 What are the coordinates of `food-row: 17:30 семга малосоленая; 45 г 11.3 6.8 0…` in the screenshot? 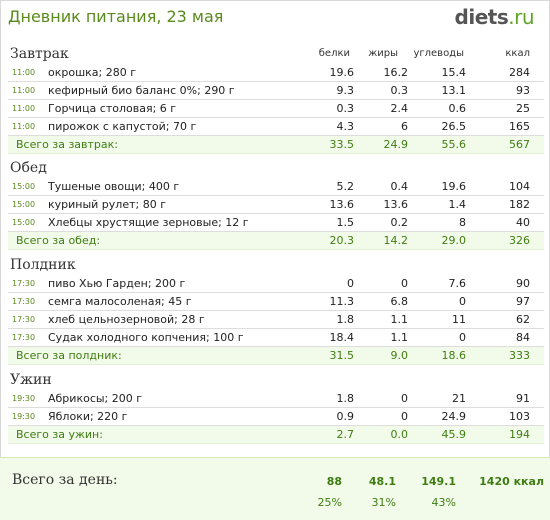 It's located at (276, 302).